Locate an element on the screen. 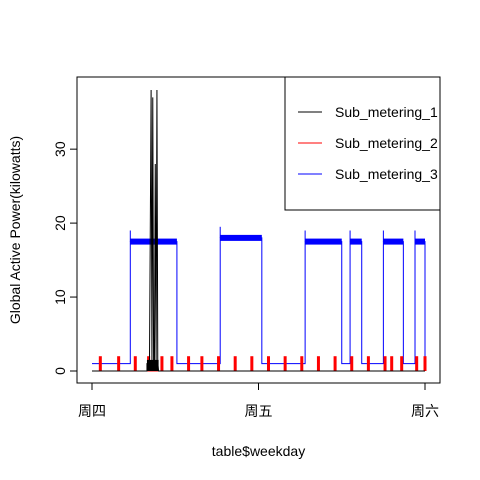 The width and height of the screenshot is (480, 480). y-tick-label: 20 is located at coordinates (60, 223).